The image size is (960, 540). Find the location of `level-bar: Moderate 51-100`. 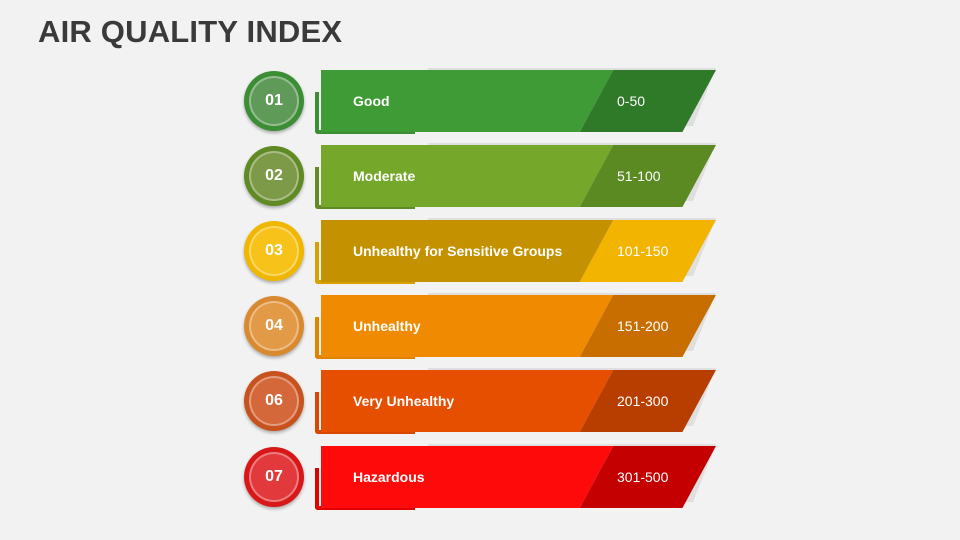

level-bar: Moderate 51-100 is located at coordinates (518, 176).